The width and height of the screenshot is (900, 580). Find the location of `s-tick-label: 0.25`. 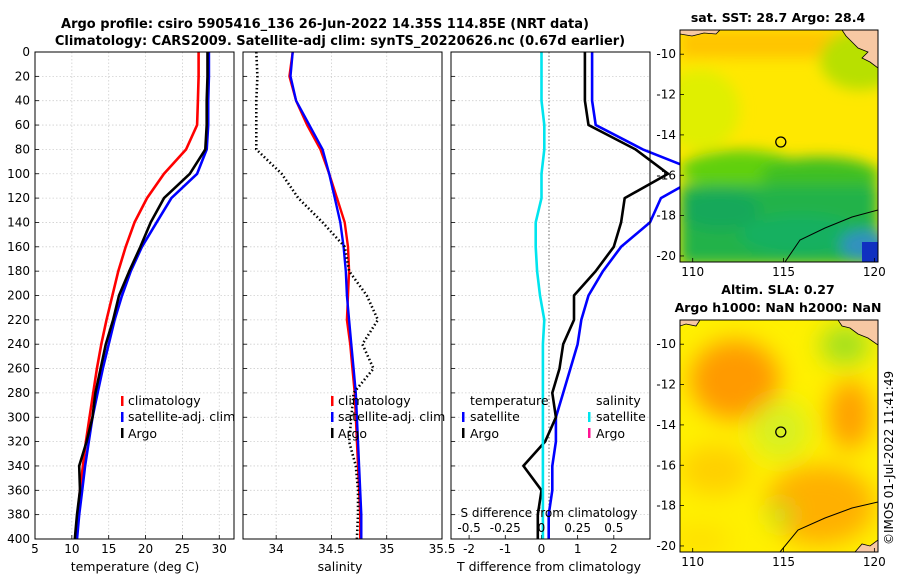

s-tick-label: 0.25 is located at coordinates (577, 528).